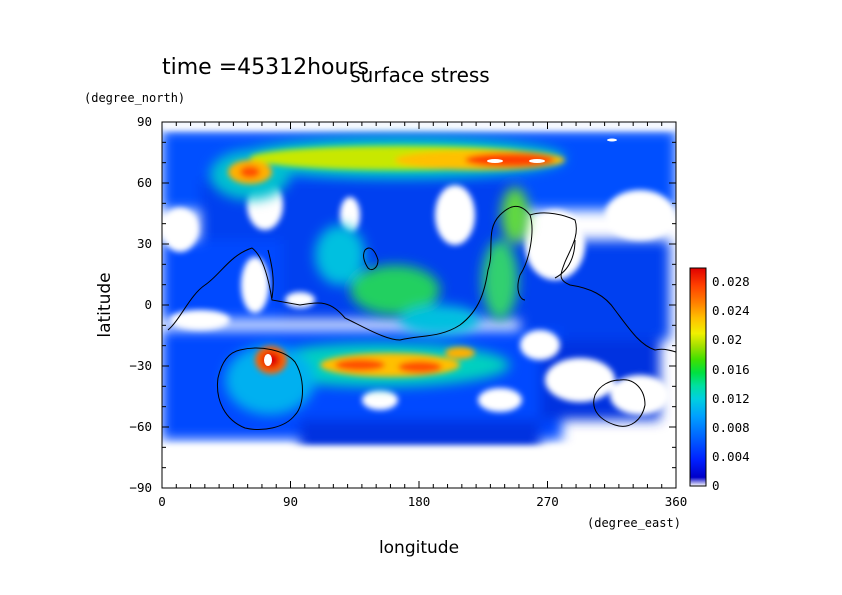  What do you see at coordinates (265, 67) in the screenshot?
I see `chart-subtitle: time =45312hours` at bounding box center [265, 67].